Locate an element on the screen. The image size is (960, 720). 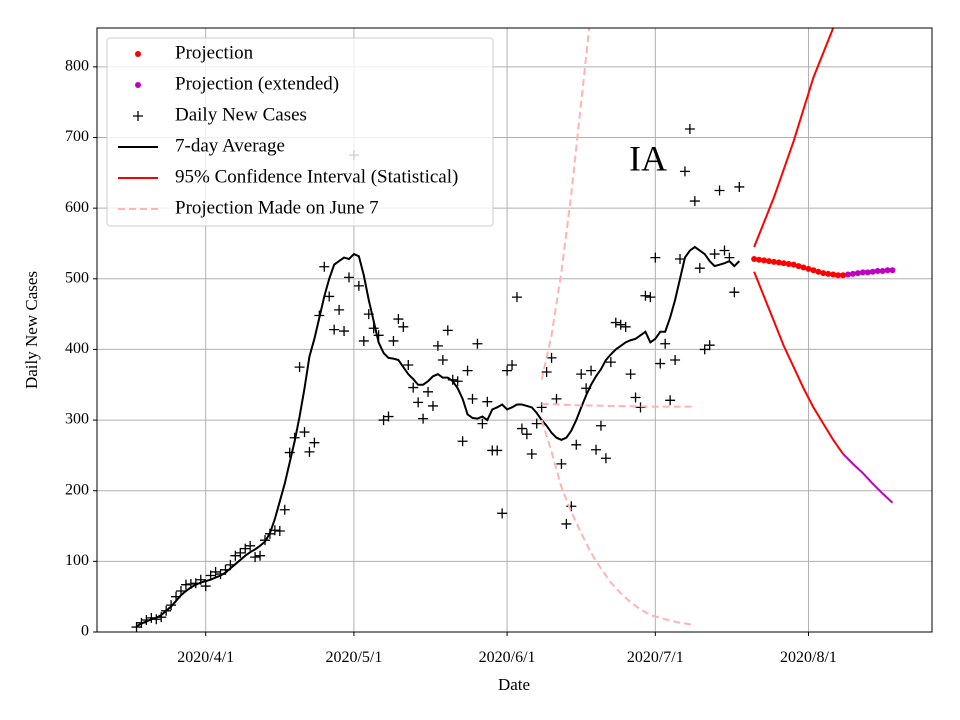
y-tick-label: 100 is located at coordinates (77, 560).